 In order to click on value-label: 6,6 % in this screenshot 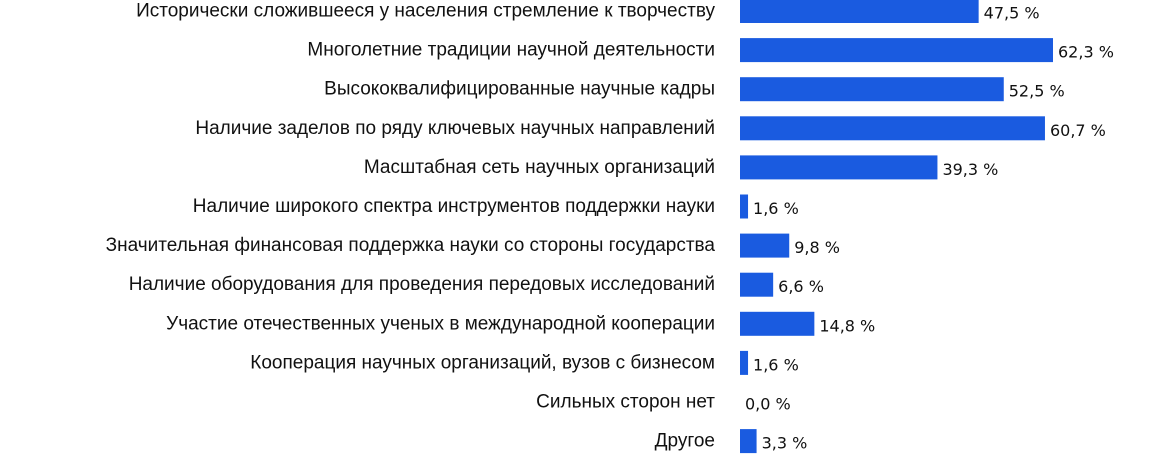, I will do `click(801, 286)`.